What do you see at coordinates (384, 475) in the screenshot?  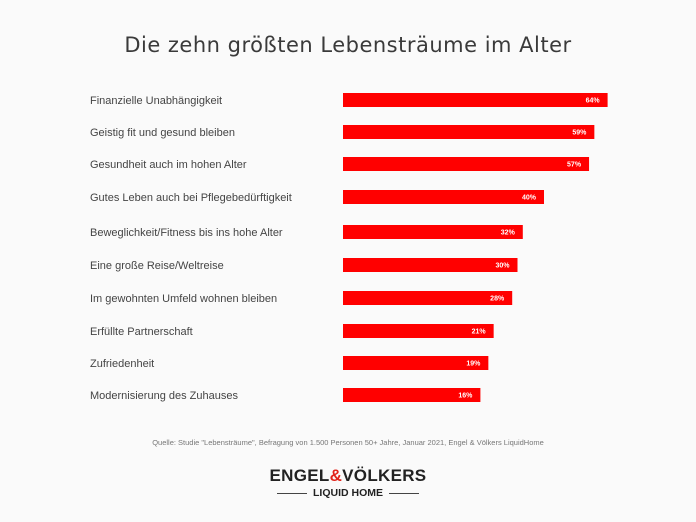 I see `logo-text-2: VÖLKERS` at bounding box center [384, 475].